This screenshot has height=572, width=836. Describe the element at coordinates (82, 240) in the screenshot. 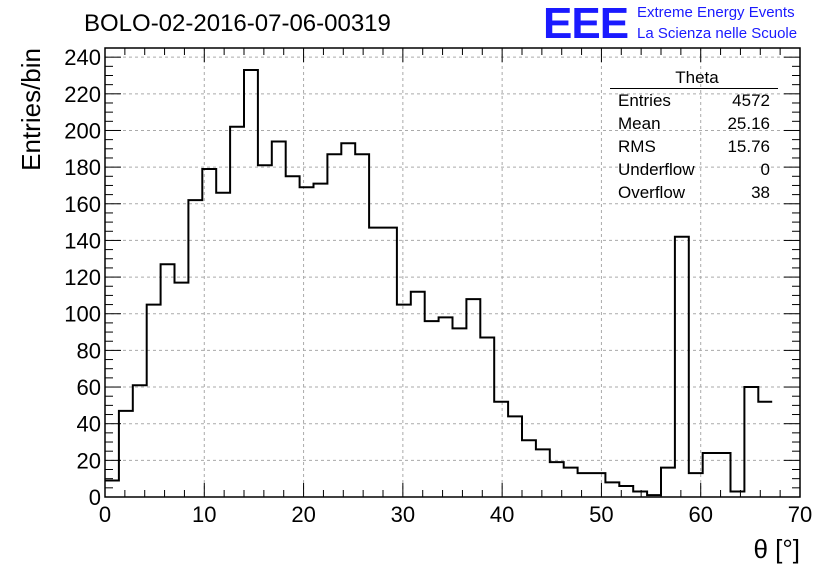

I see `y-tick-label: 140` at that location.